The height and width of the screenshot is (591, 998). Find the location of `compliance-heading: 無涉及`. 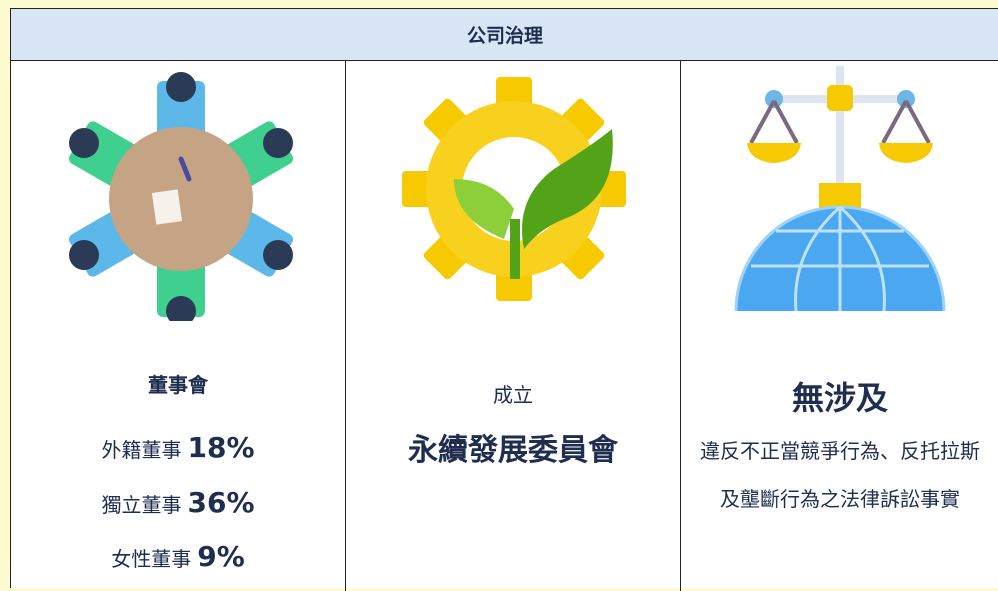

compliance-heading: 無涉及 is located at coordinates (839, 398).